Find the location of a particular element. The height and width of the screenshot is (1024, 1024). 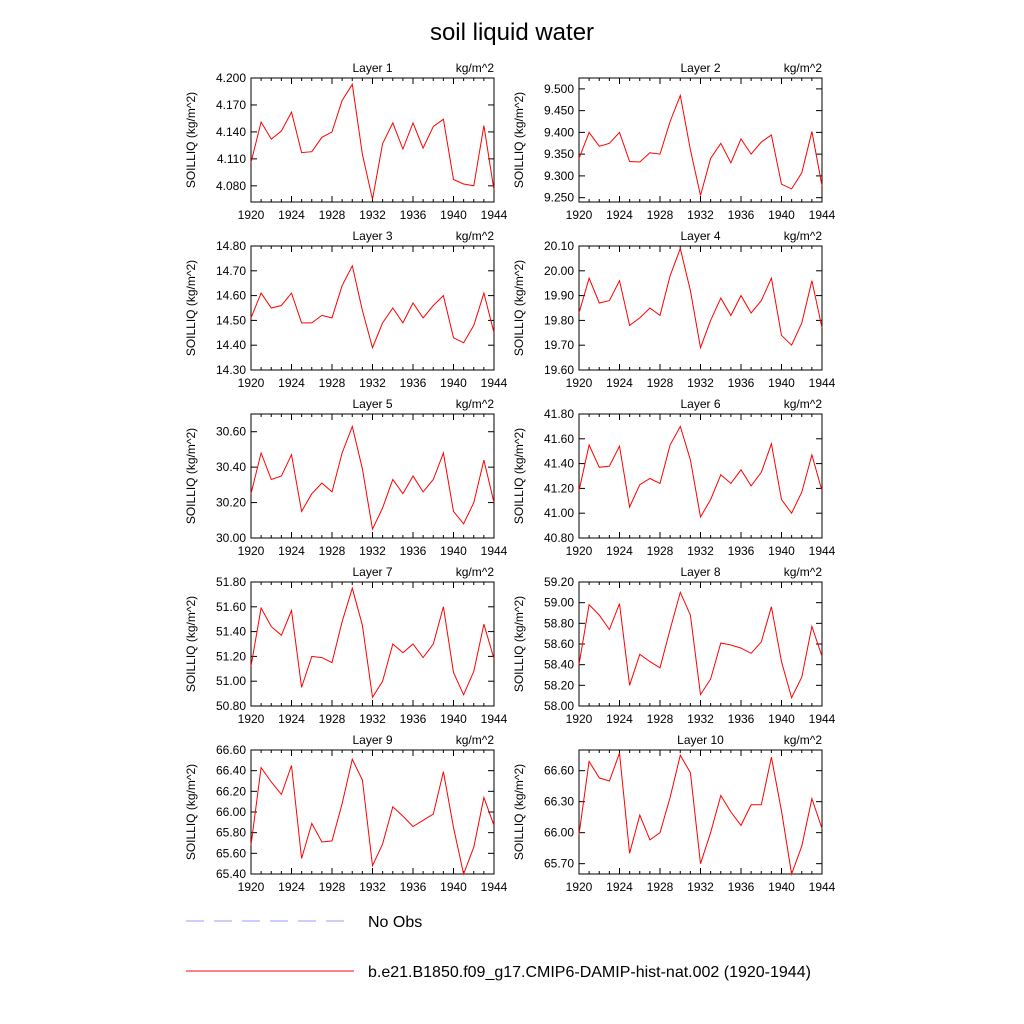

y-tick-label: 65.70 is located at coordinates (559, 864).